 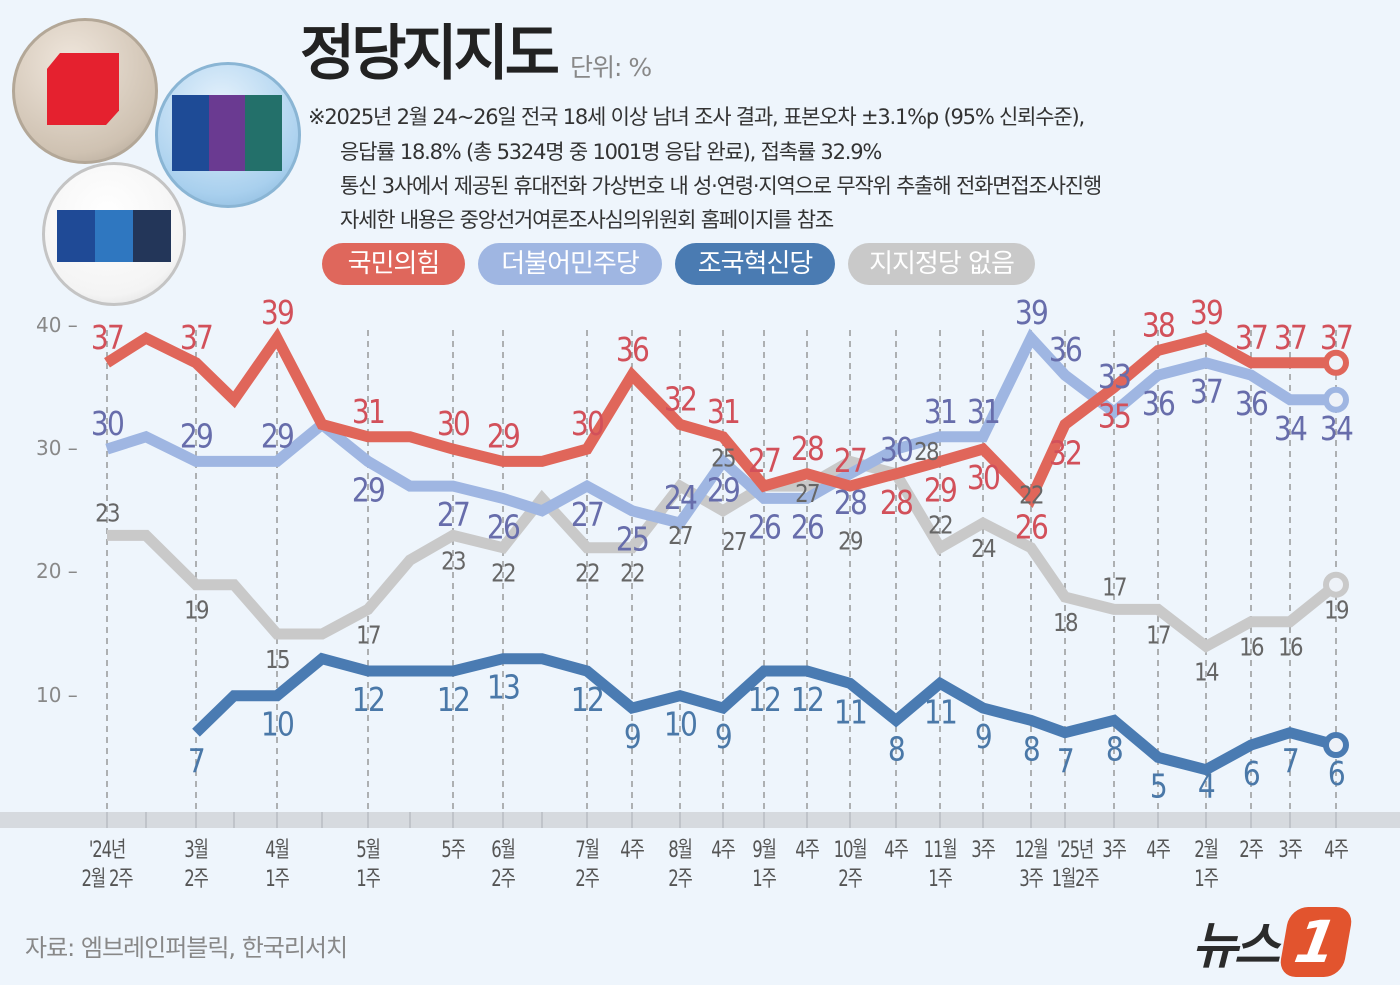 What do you see at coordinates (570, 264) in the screenshot?
I see `legend-democratic: 더불어민주당` at bounding box center [570, 264].